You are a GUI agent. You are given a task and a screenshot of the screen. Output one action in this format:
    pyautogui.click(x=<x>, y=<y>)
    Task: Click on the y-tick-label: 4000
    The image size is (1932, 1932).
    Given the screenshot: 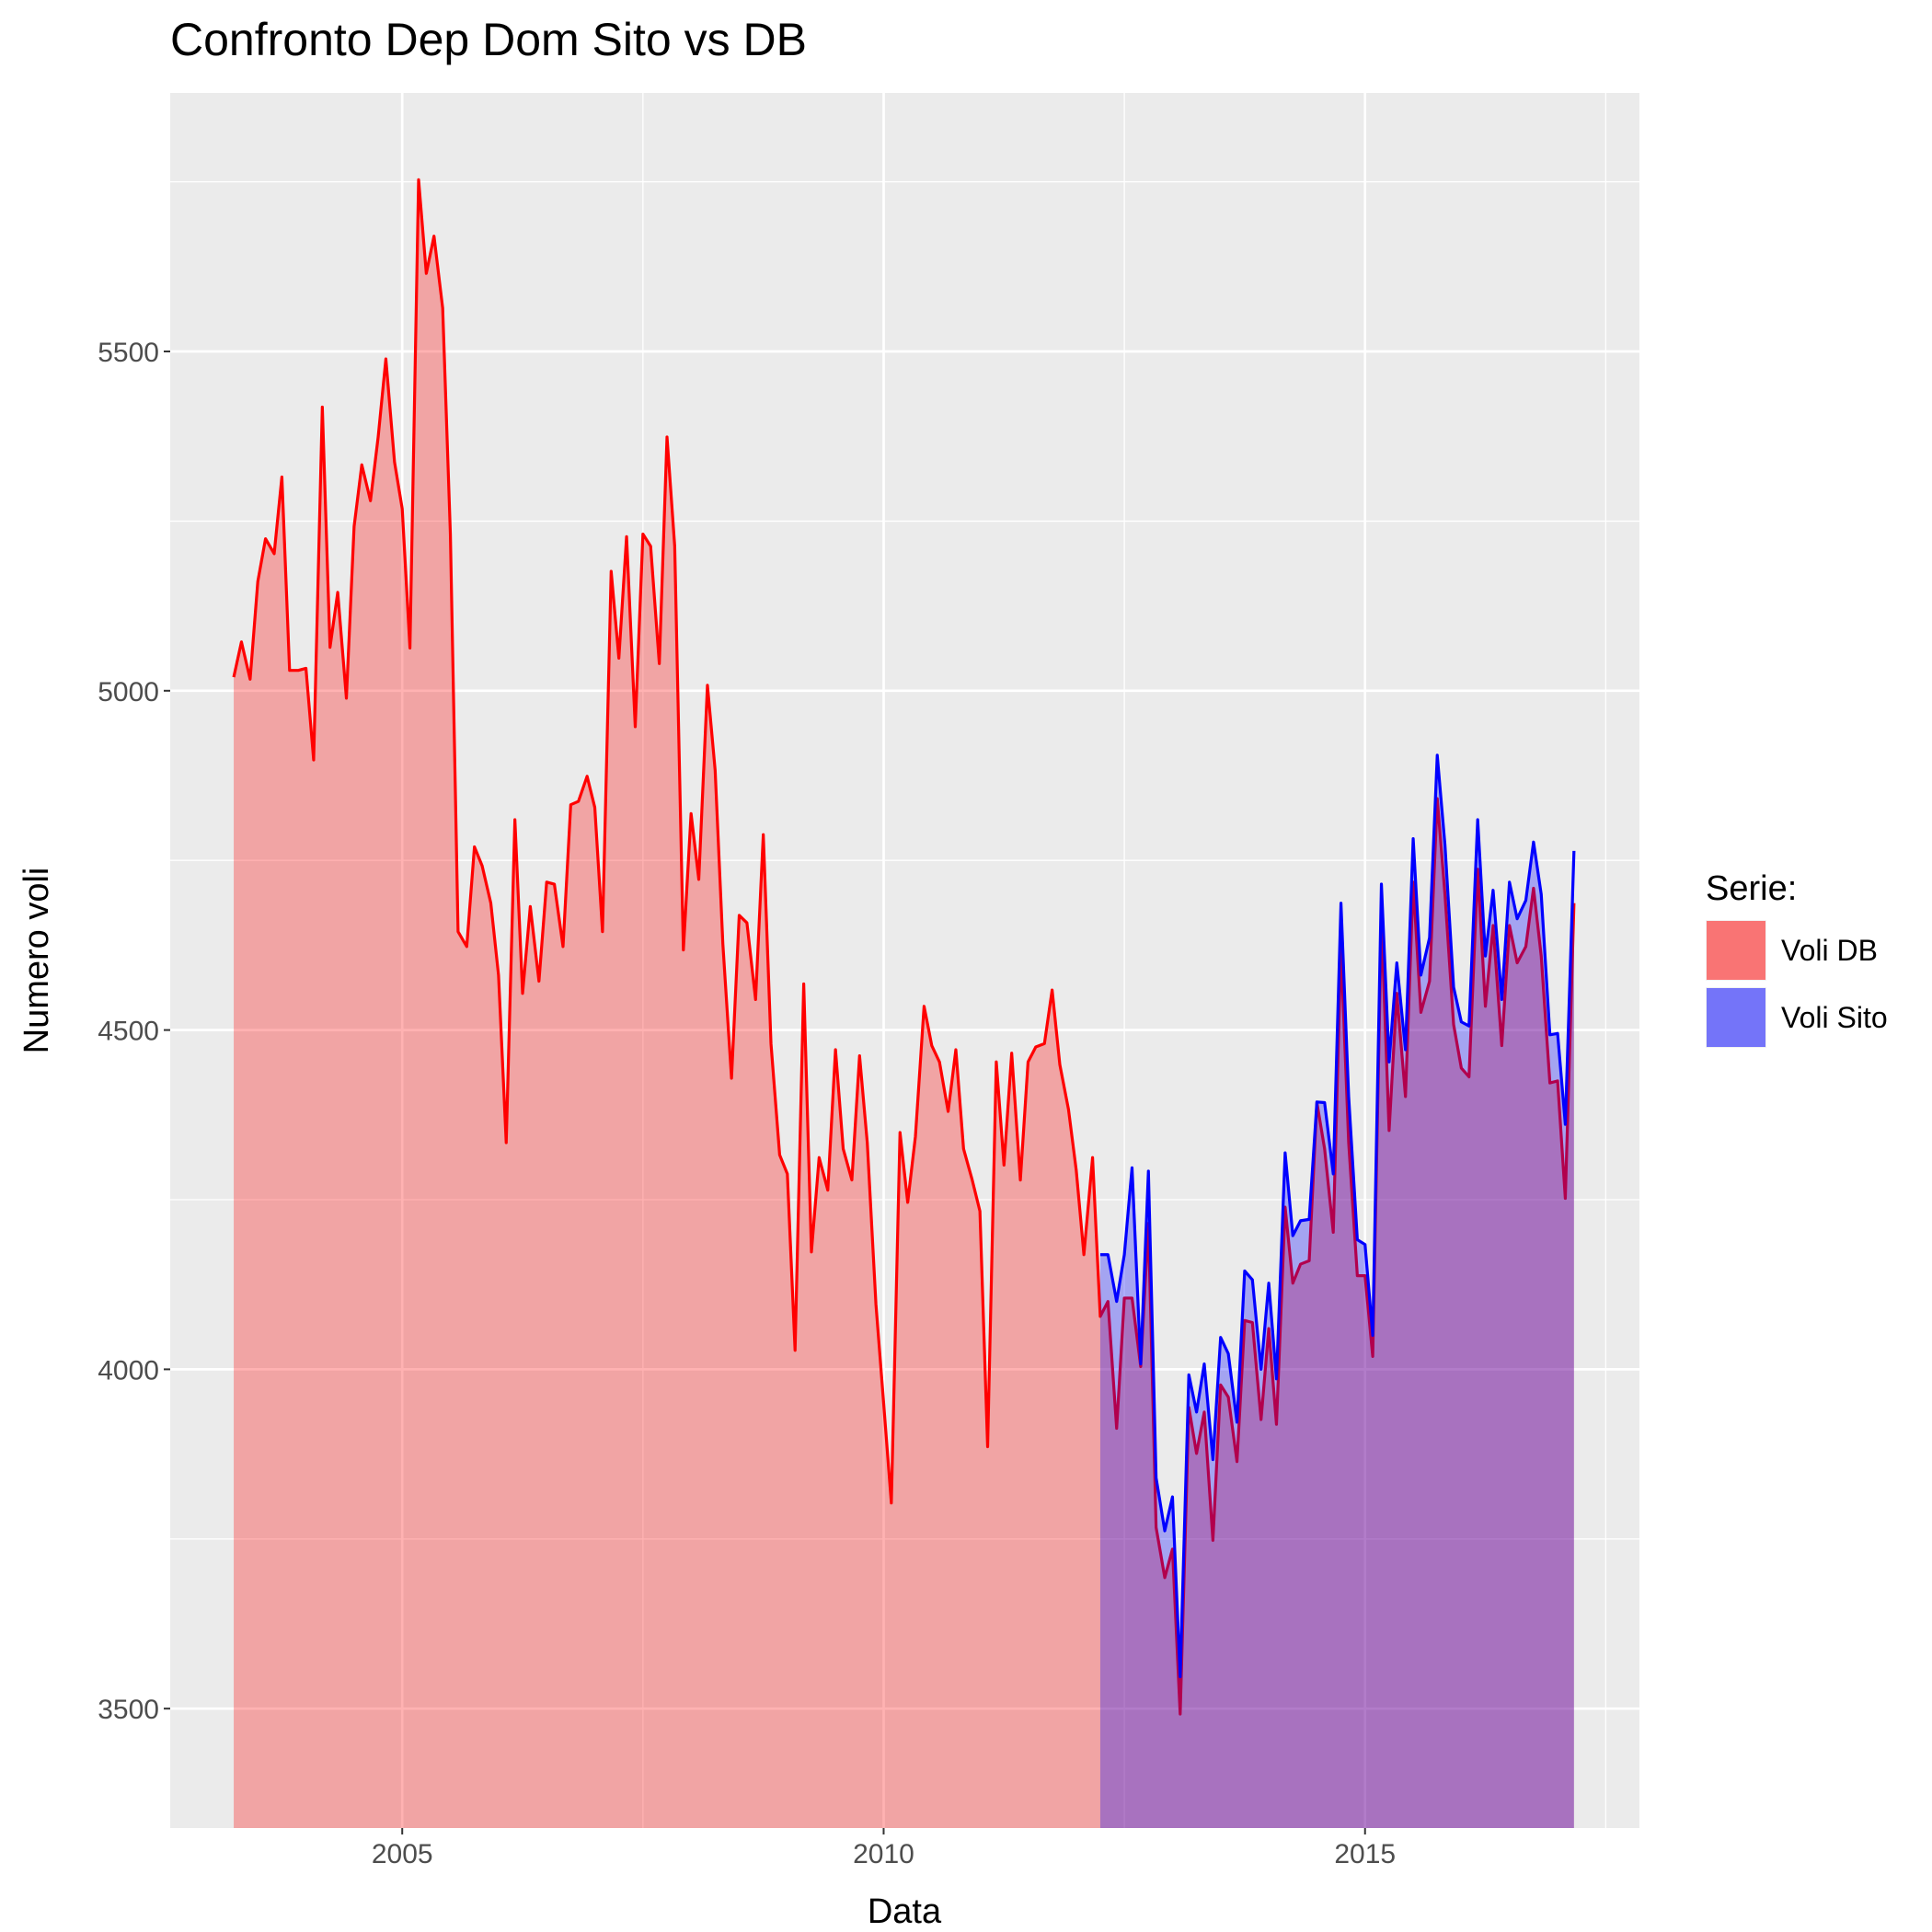 What is the action you would take?
    pyautogui.click(x=128, y=1370)
    